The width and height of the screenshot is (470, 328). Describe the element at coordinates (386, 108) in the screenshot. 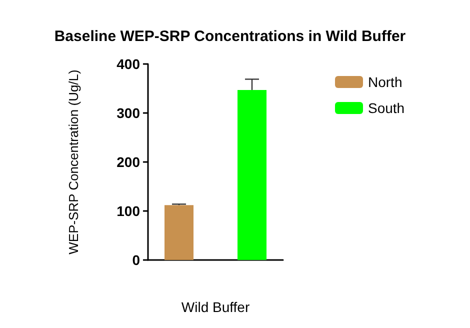

I see `legend-label: South` at that location.